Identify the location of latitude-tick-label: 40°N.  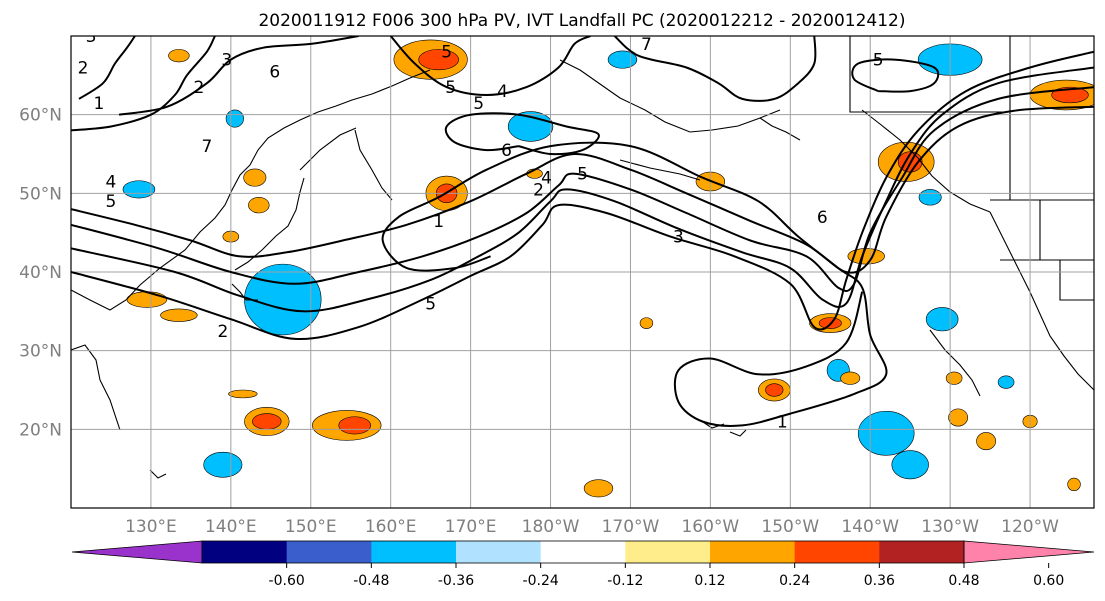
(40, 273).